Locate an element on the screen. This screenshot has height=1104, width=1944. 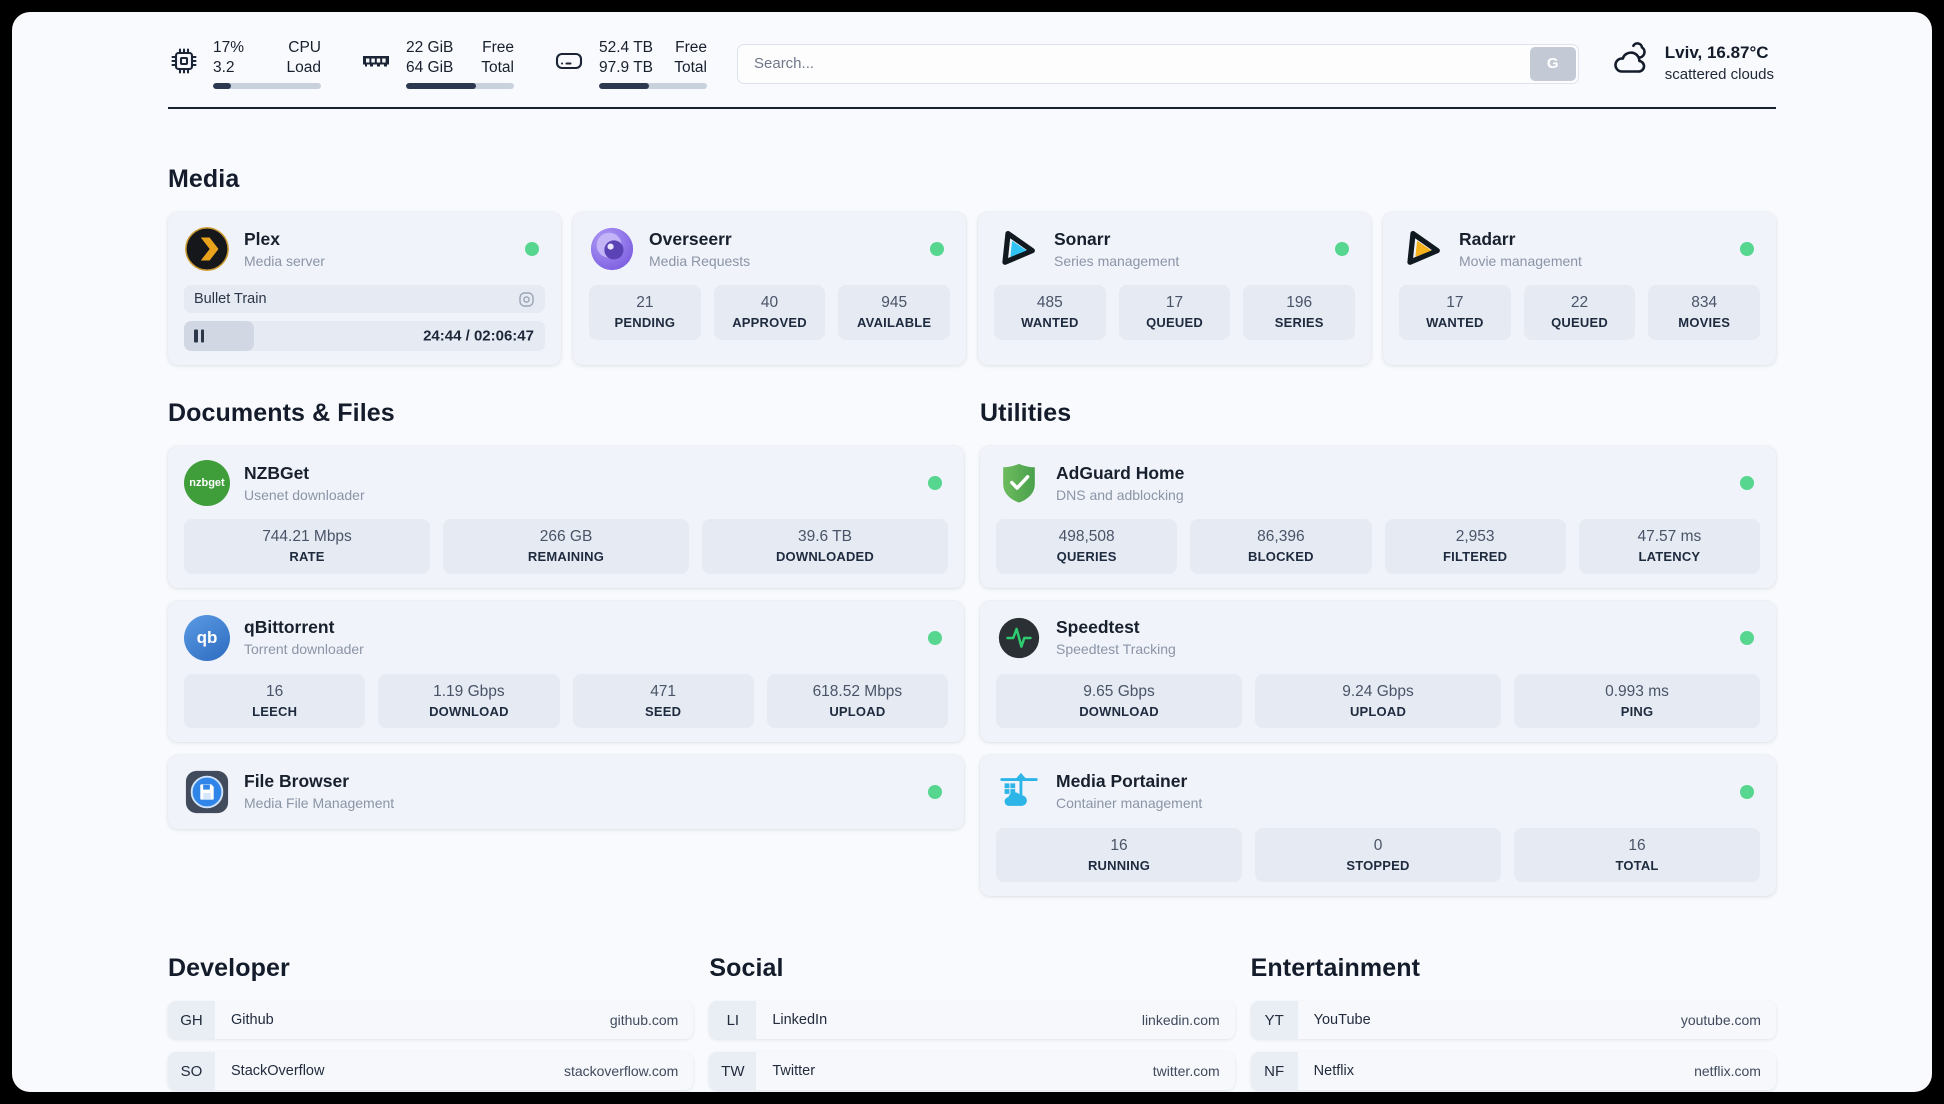
stat-upload: 9.24 Gbps UPLOAD is located at coordinates (1378, 700).